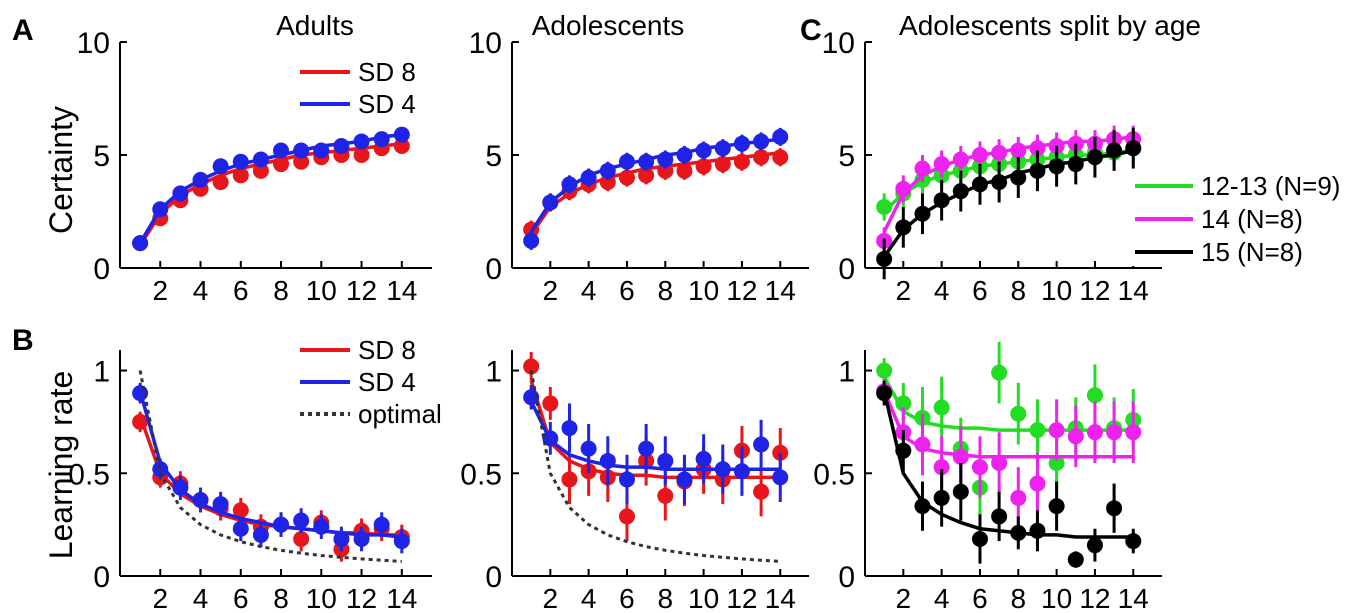  What do you see at coordinates (315, 25) in the screenshot?
I see `column-title-adults: Adults` at bounding box center [315, 25].